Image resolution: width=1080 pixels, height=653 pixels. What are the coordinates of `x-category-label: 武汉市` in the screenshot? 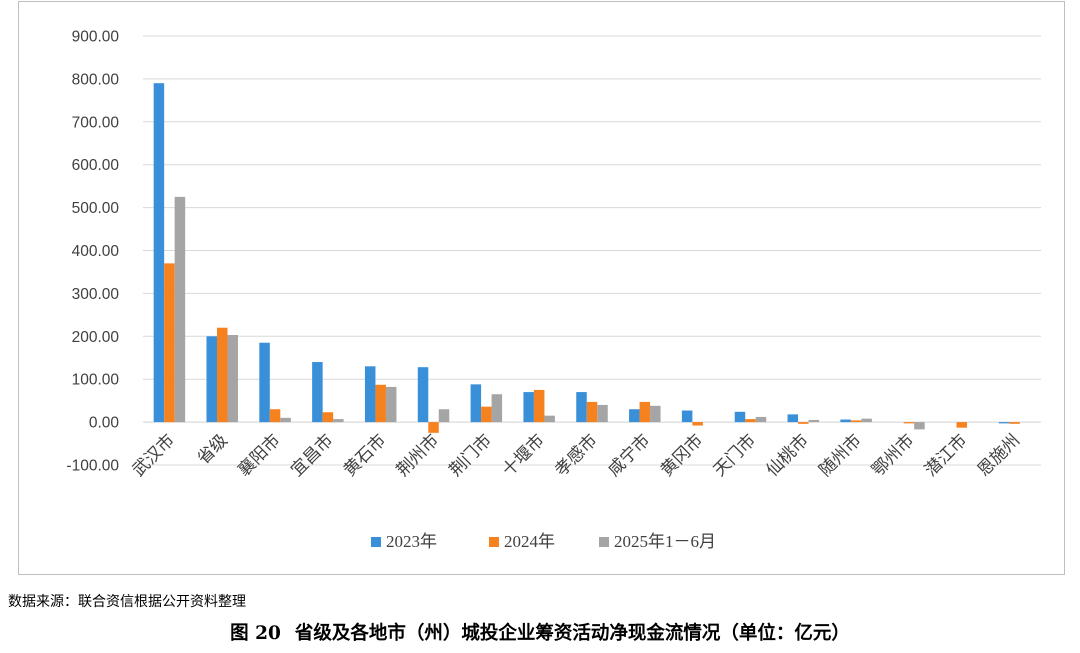 It's located at (154, 455).